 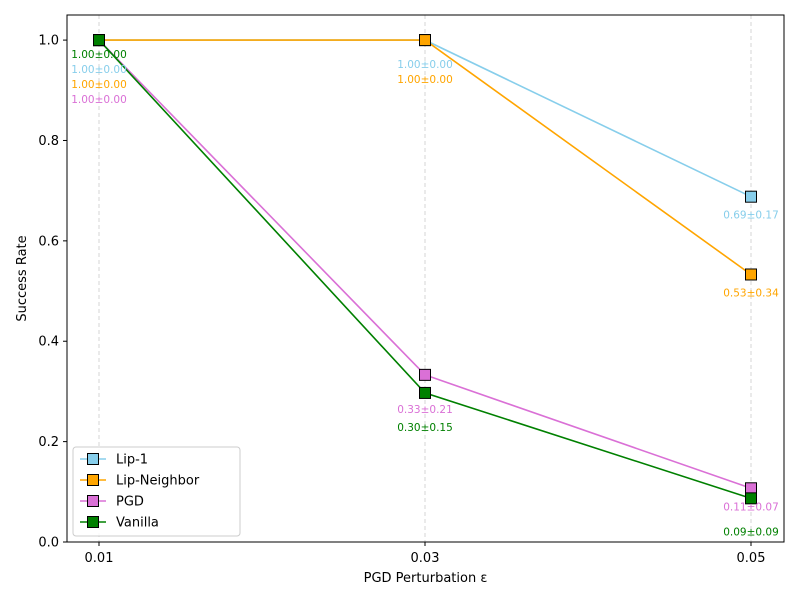 I want to click on x-tick-label: 0.03, so click(x=425, y=558).